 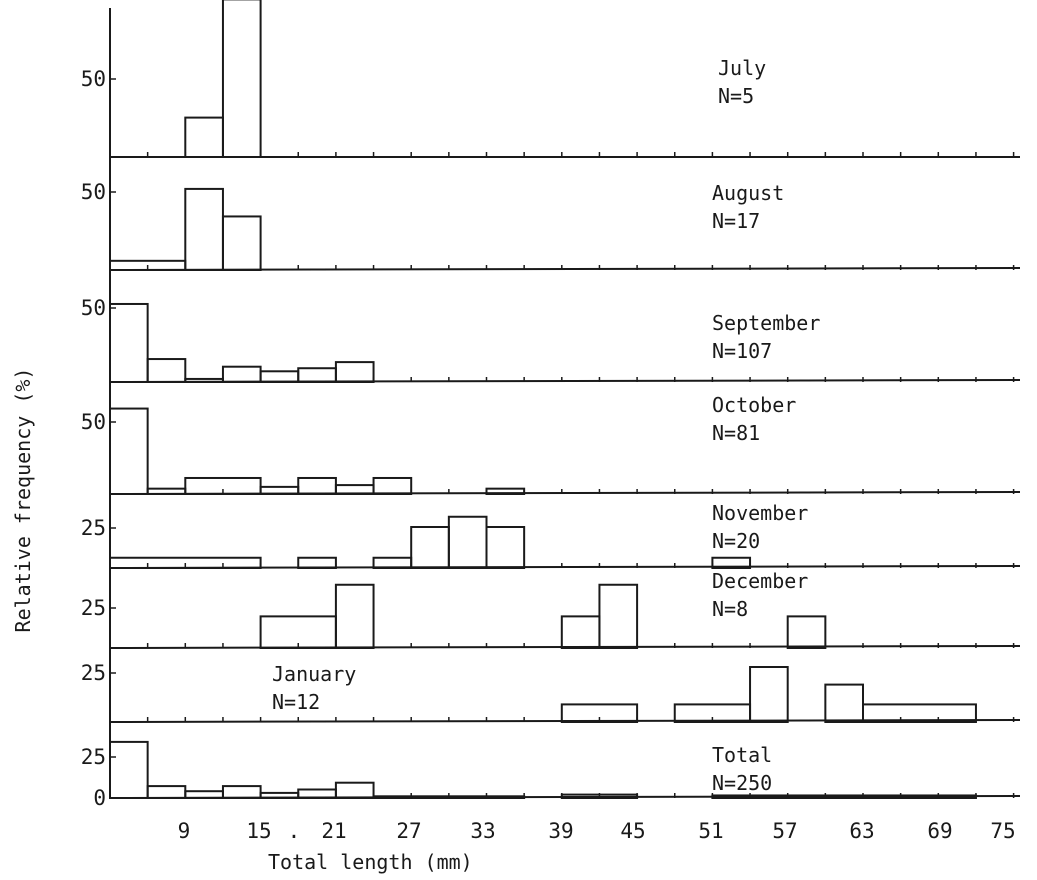 I want to click on panel-december: 25 December N=8, so click(x=551, y=608).